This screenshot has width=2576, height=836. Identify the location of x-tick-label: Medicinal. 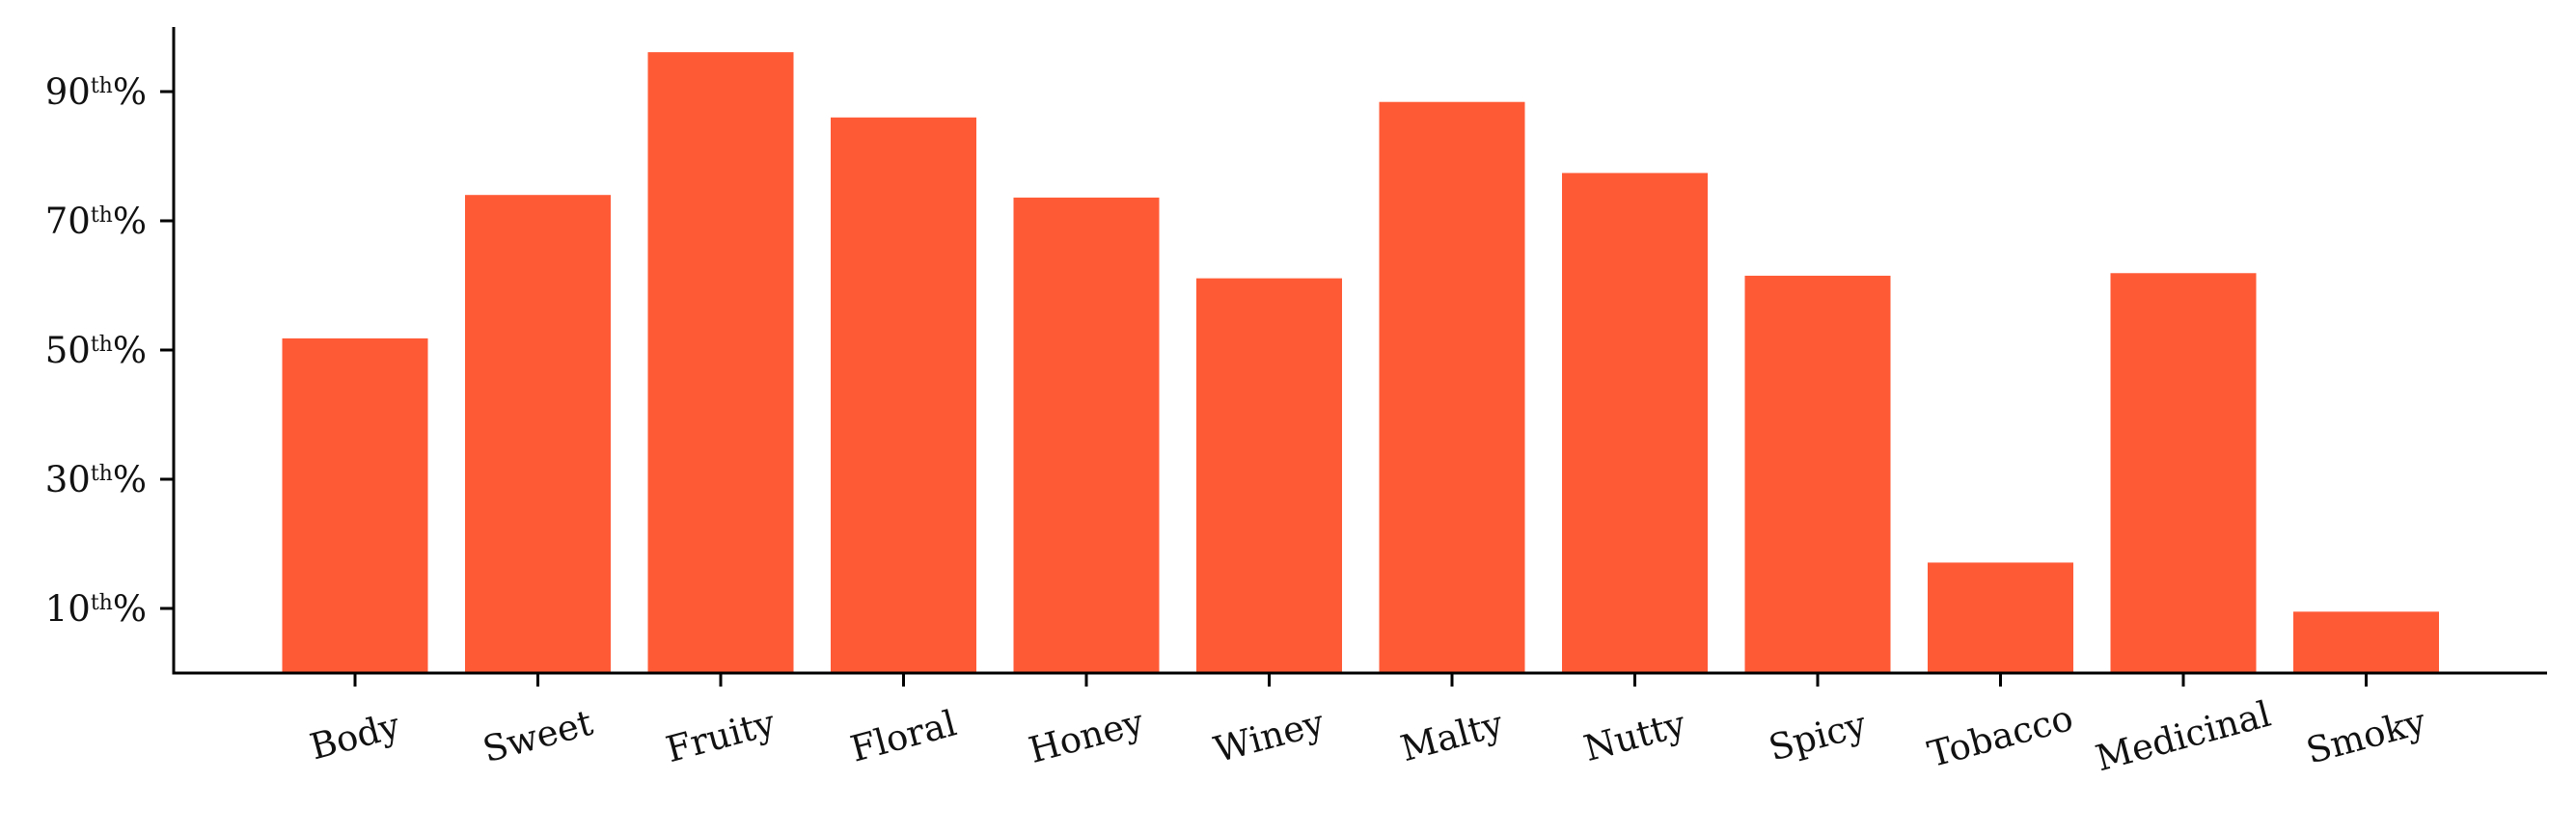
(2184, 736).